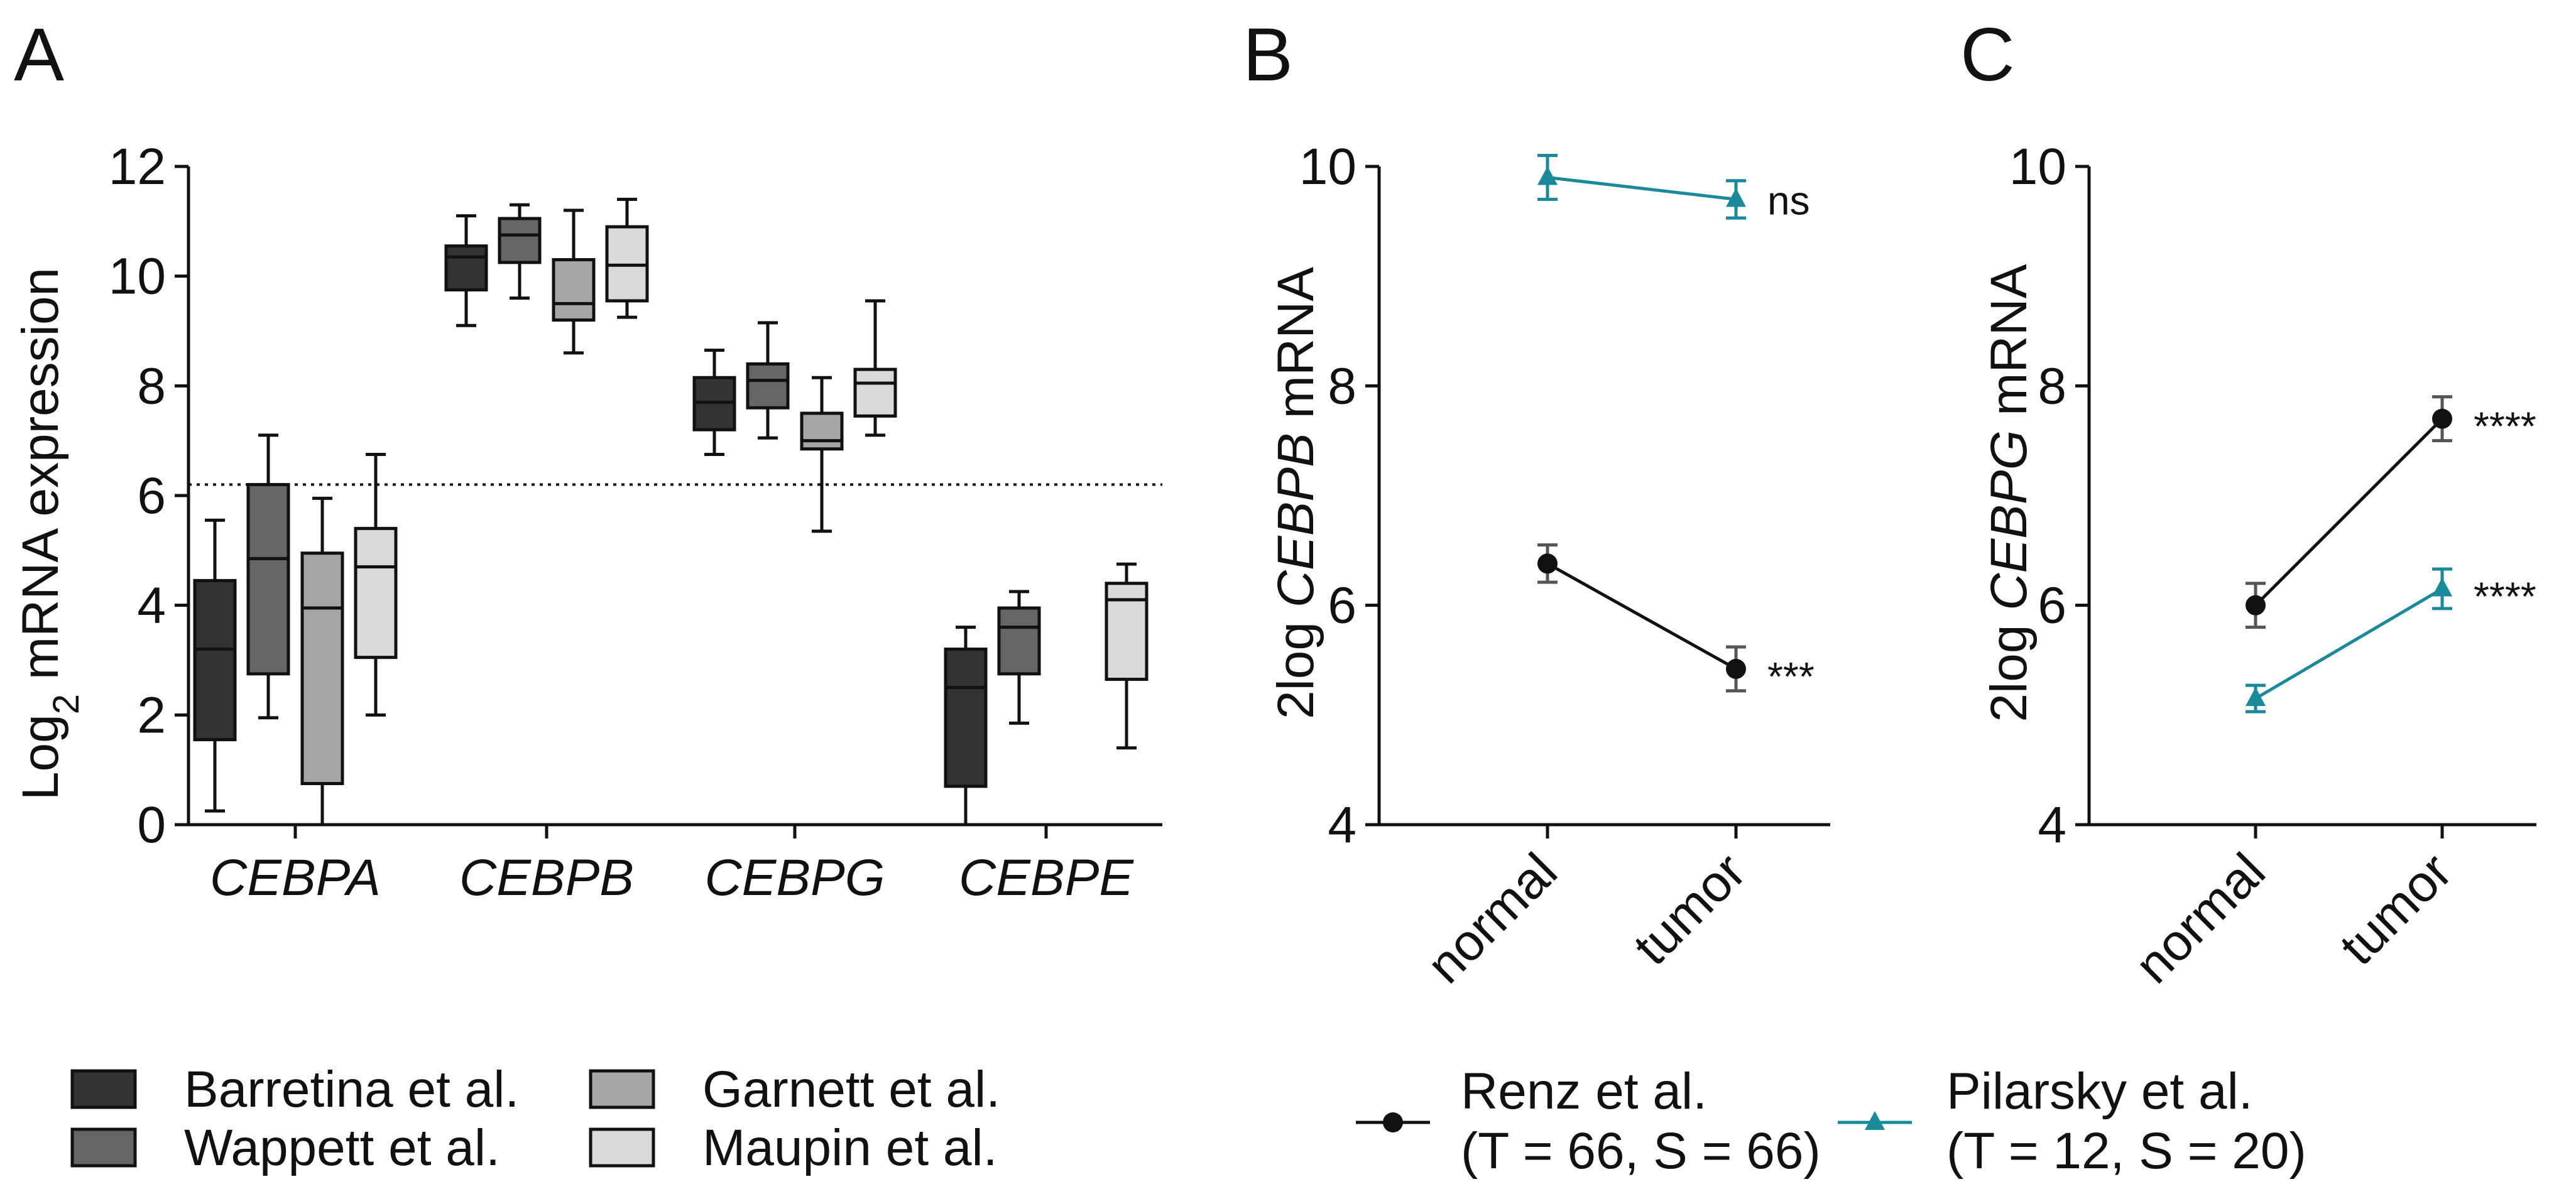 This screenshot has width=2576, height=1194. What do you see at coordinates (1328, 166) in the screenshot?
I see `panel-b-y-tick-label: 10` at bounding box center [1328, 166].